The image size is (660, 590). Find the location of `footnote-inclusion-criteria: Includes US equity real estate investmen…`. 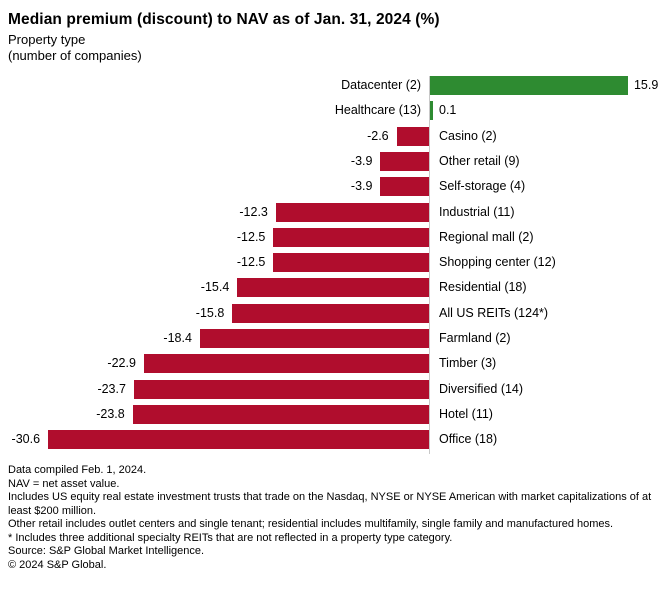

footnote-inclusion-criteria: Includes US equity real estate investmen… is located at coordinates (330, 504).